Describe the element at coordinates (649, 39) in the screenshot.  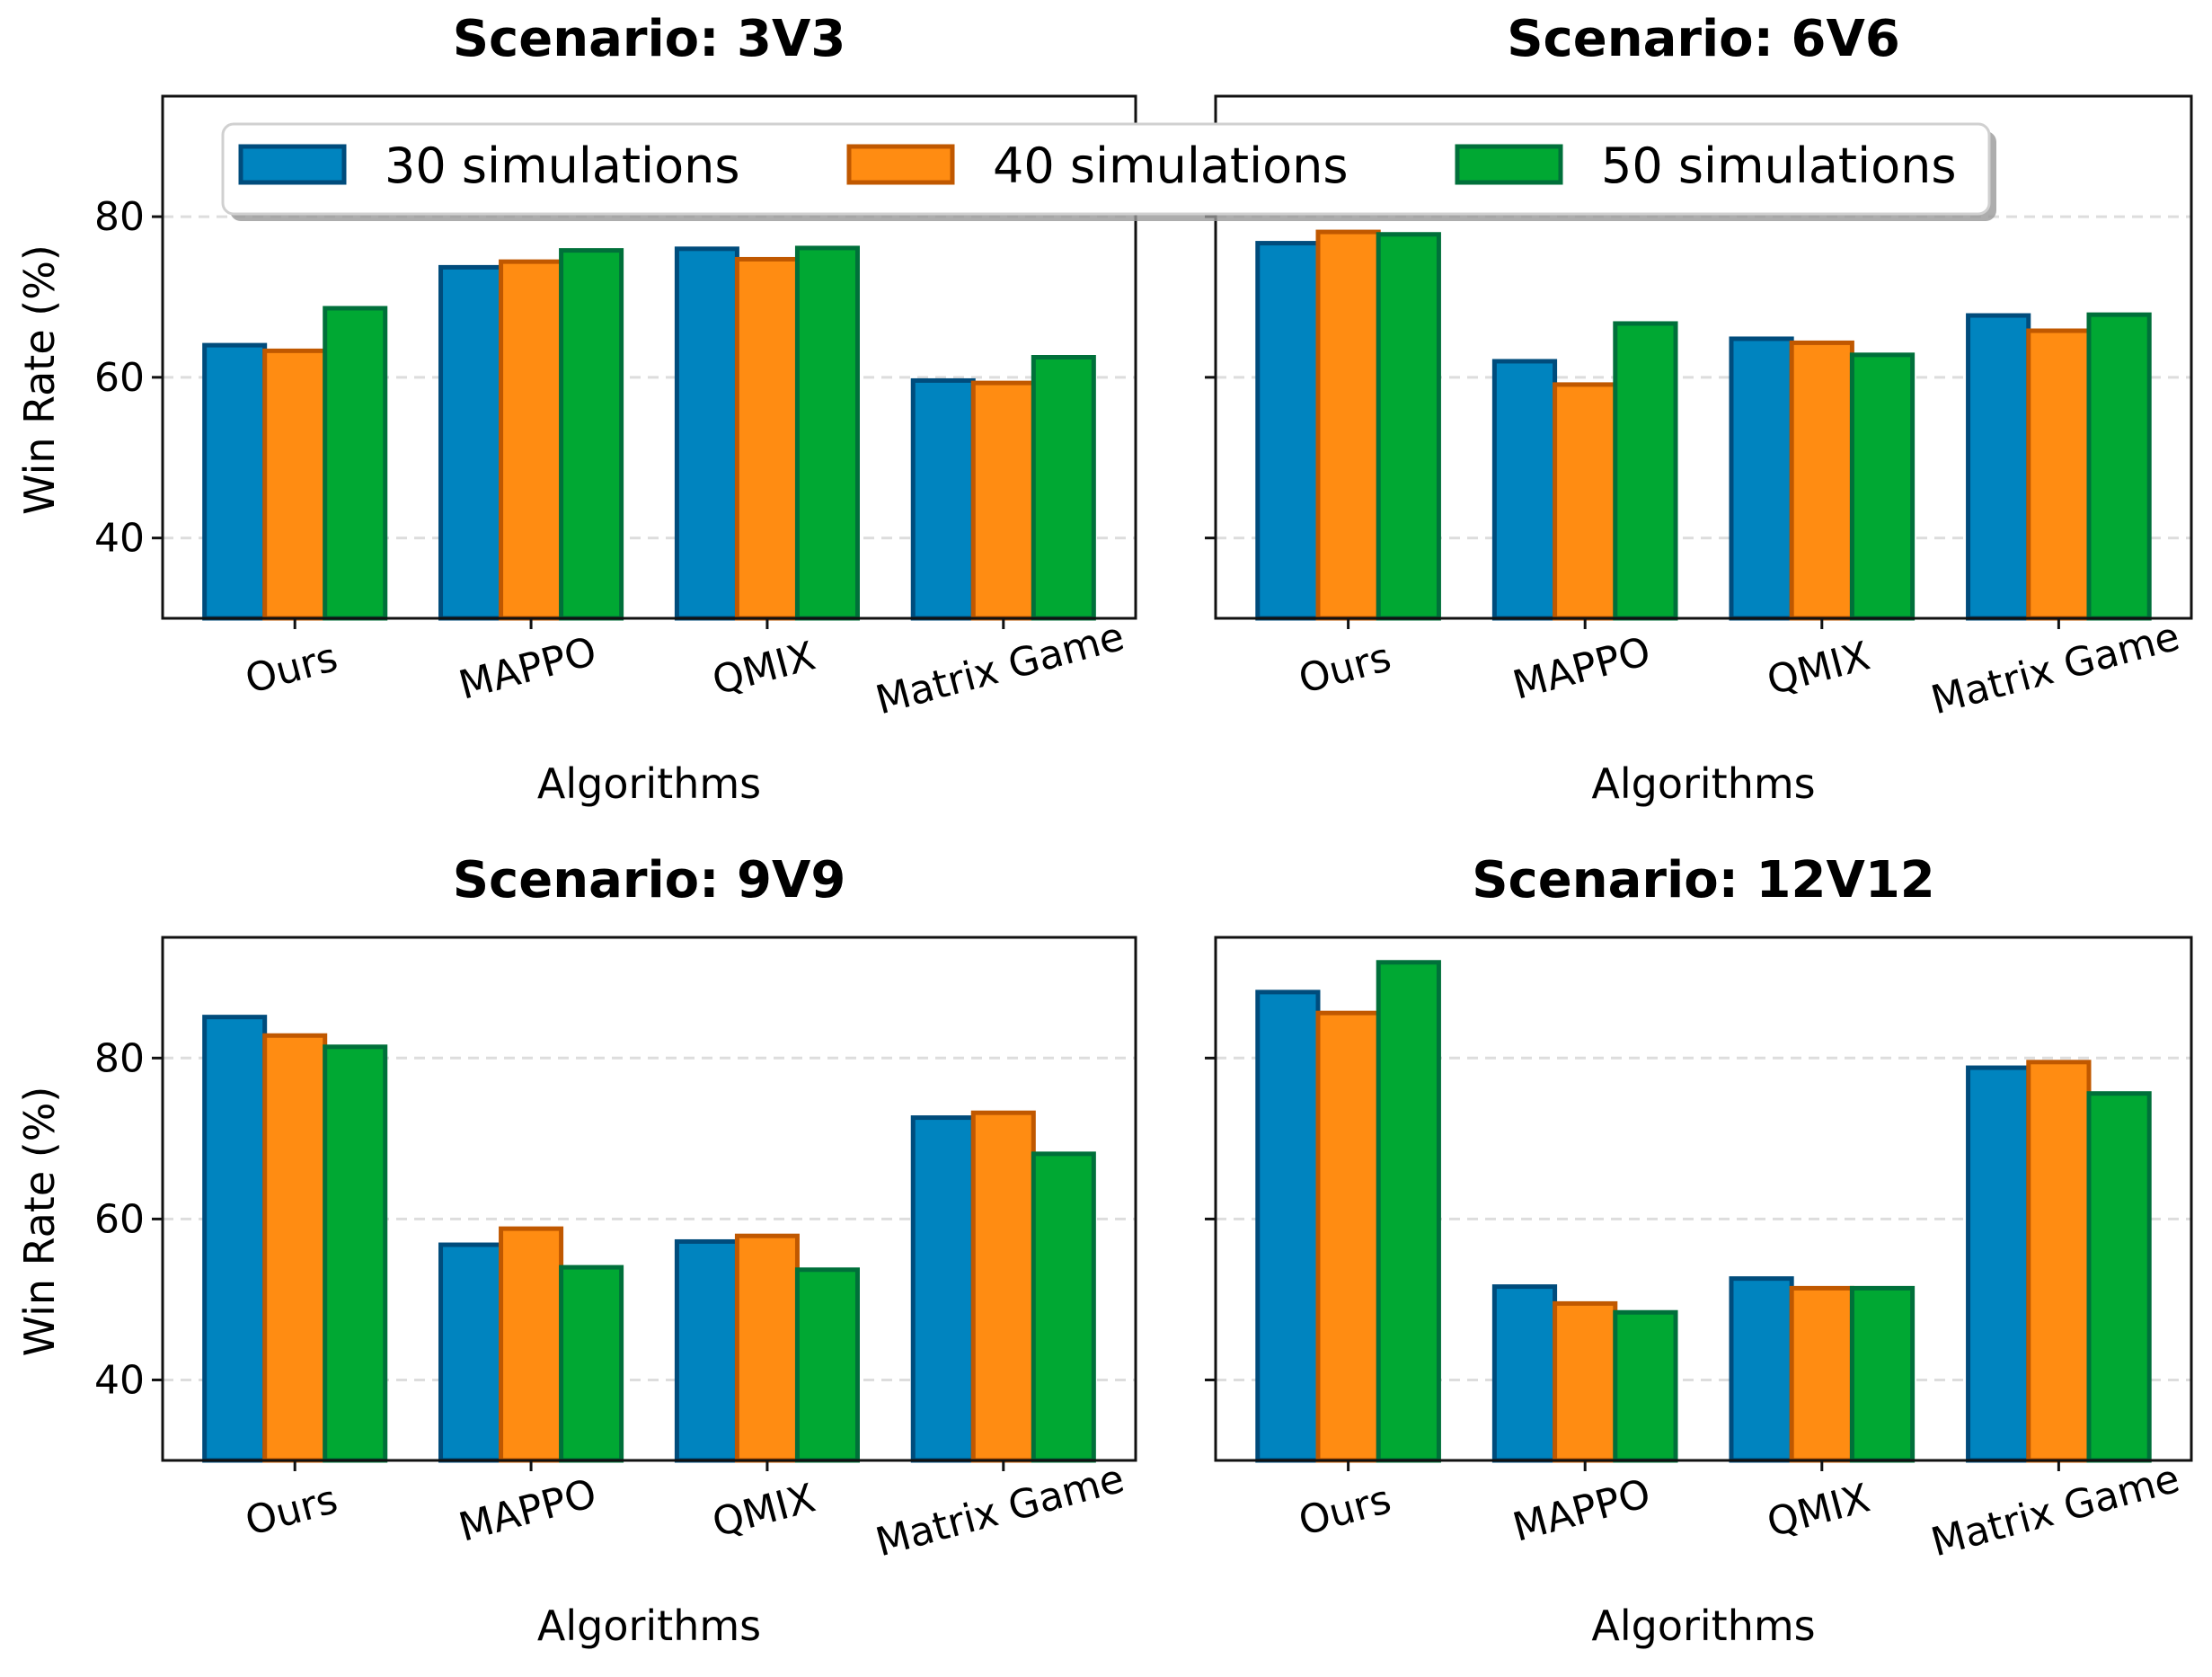
I see `subplot-title: Scenario: 3V3` at that location.